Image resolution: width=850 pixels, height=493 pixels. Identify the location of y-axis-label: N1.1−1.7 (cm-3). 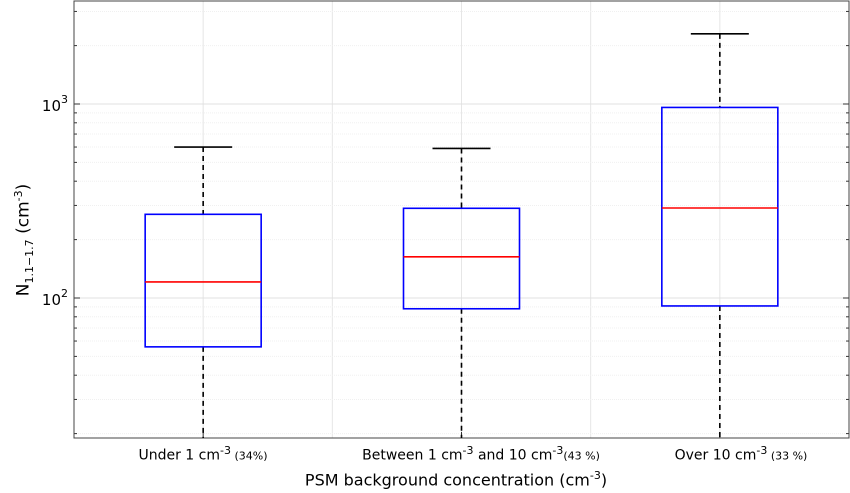
(24, 240).